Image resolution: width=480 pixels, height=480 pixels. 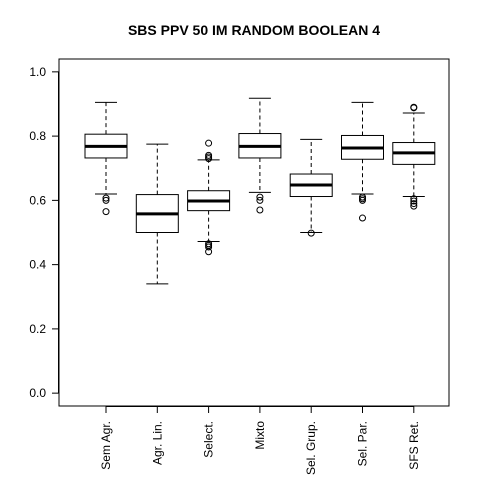 I want to click on y-tick-label: 0.2, so click(x=37, y=329).